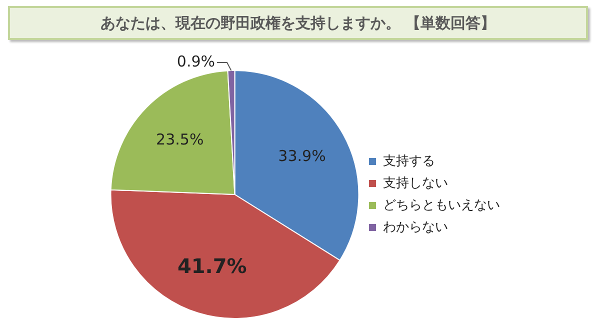 The image size is (600, 325). Describe the element at coordinates (415, 183) in the screenshot. I see `legend-label: 支持しない` at that location.